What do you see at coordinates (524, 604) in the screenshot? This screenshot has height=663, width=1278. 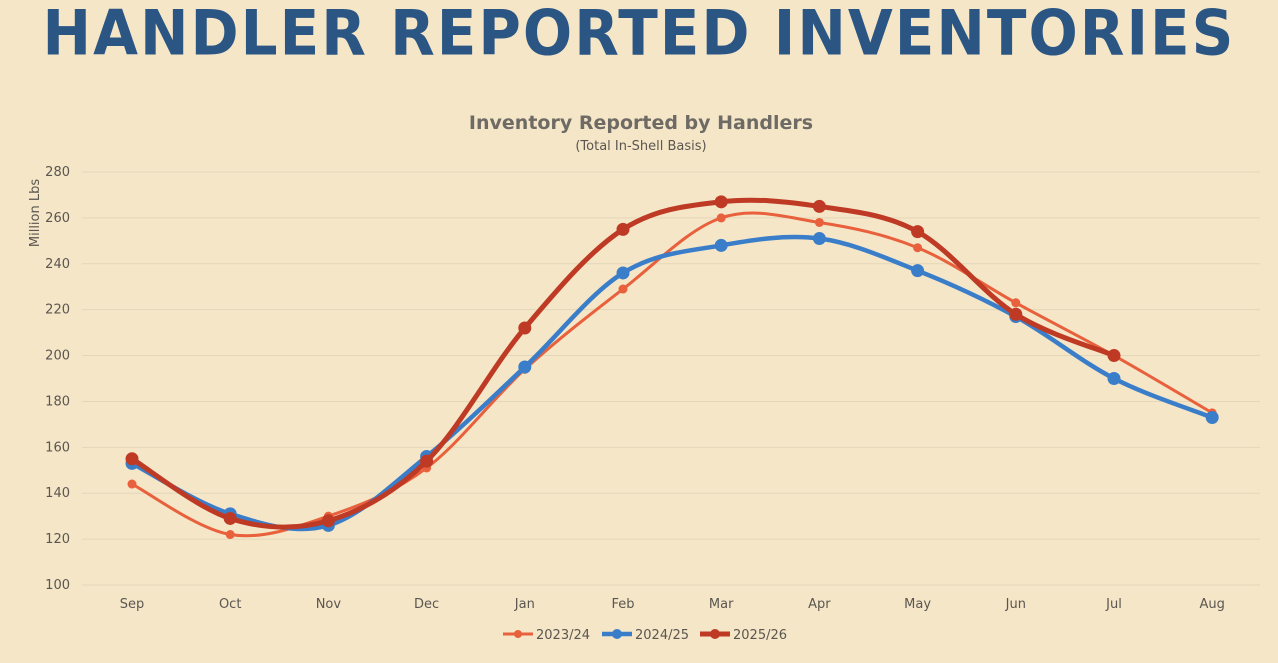 I see `x-tick-label: Jan` at bounding box center [524, 604].